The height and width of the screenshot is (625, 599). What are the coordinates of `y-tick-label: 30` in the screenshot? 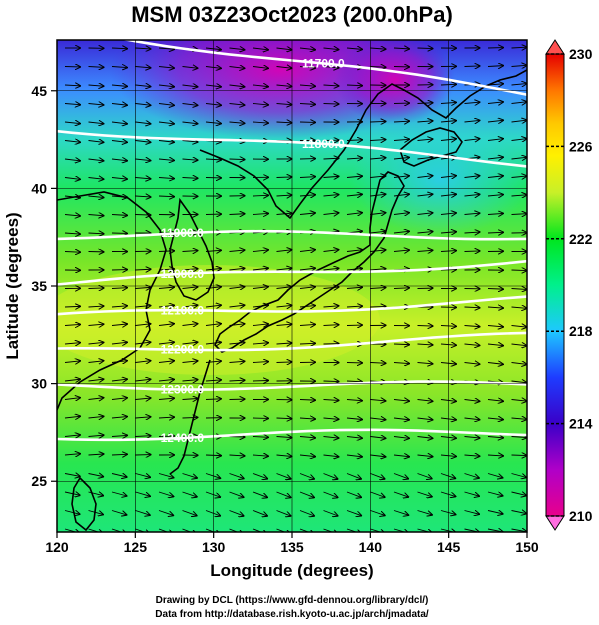 It's located at (39, 384).